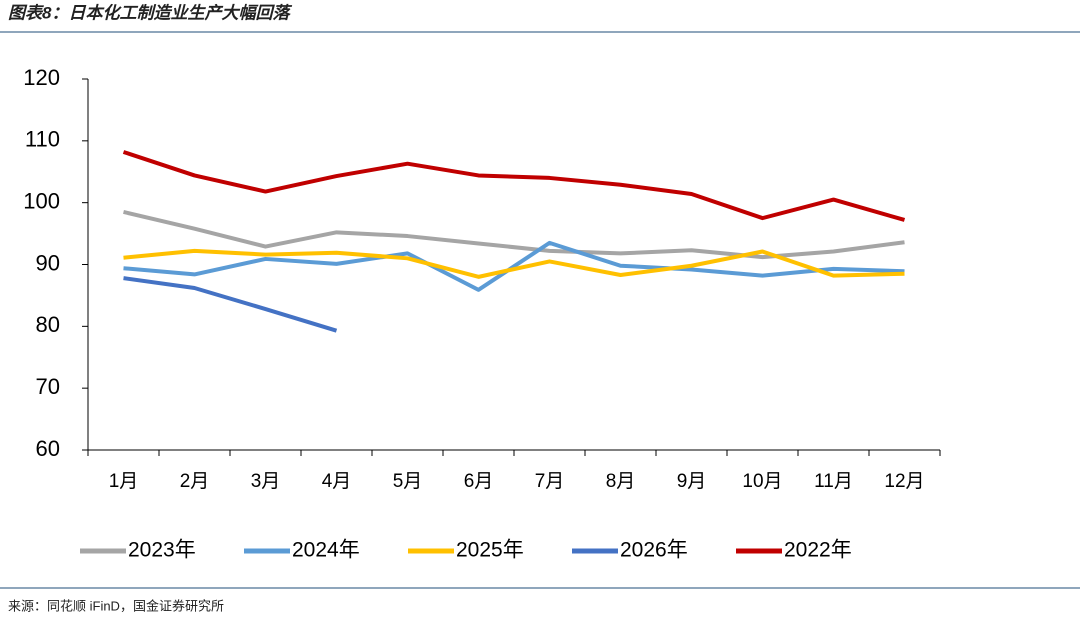 Image resolution: width=1080 pixels, height=629 pixels. What do you see at coordinates (337, 481) in the screenshot?
I see `x-tick-label: 4月` at bounding box center [337, 481].